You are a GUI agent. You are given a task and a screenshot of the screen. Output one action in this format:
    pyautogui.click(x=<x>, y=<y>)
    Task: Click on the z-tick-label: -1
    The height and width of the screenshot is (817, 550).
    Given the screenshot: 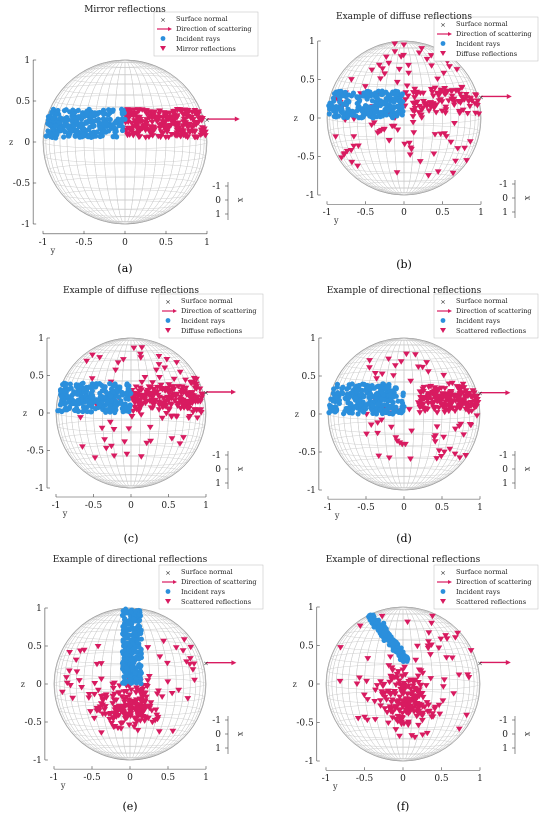 What is the action you would take?
    pyautogui.click(x=37, y=761)
    